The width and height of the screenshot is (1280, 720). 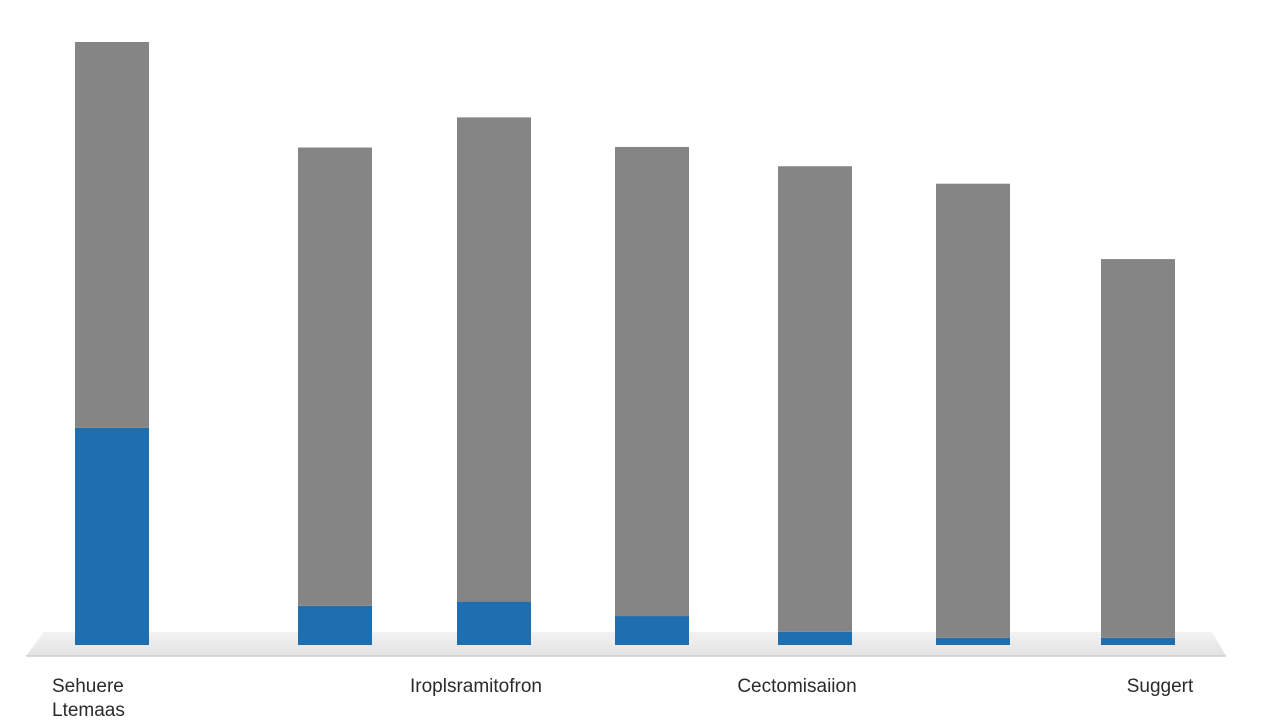 What do you see at coordinates (112, 536) in the screenshot?
I see `bar-1-segment-blue` at bounding box center [112, 536].